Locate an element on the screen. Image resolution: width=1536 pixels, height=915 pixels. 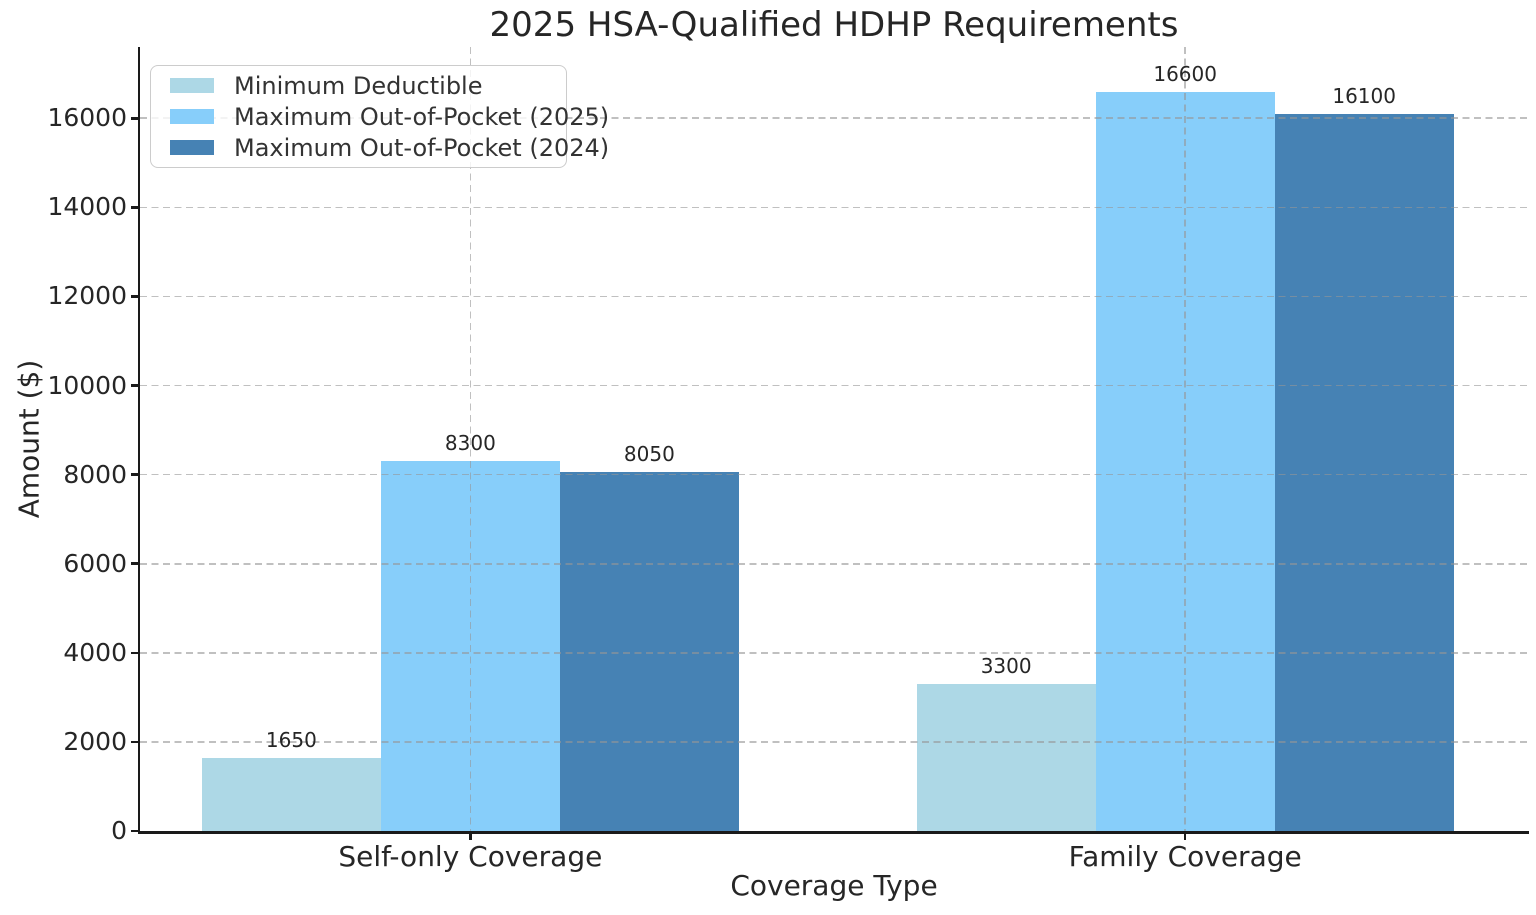
y-tick-label: 8000 is located at coordinates (95, 474).